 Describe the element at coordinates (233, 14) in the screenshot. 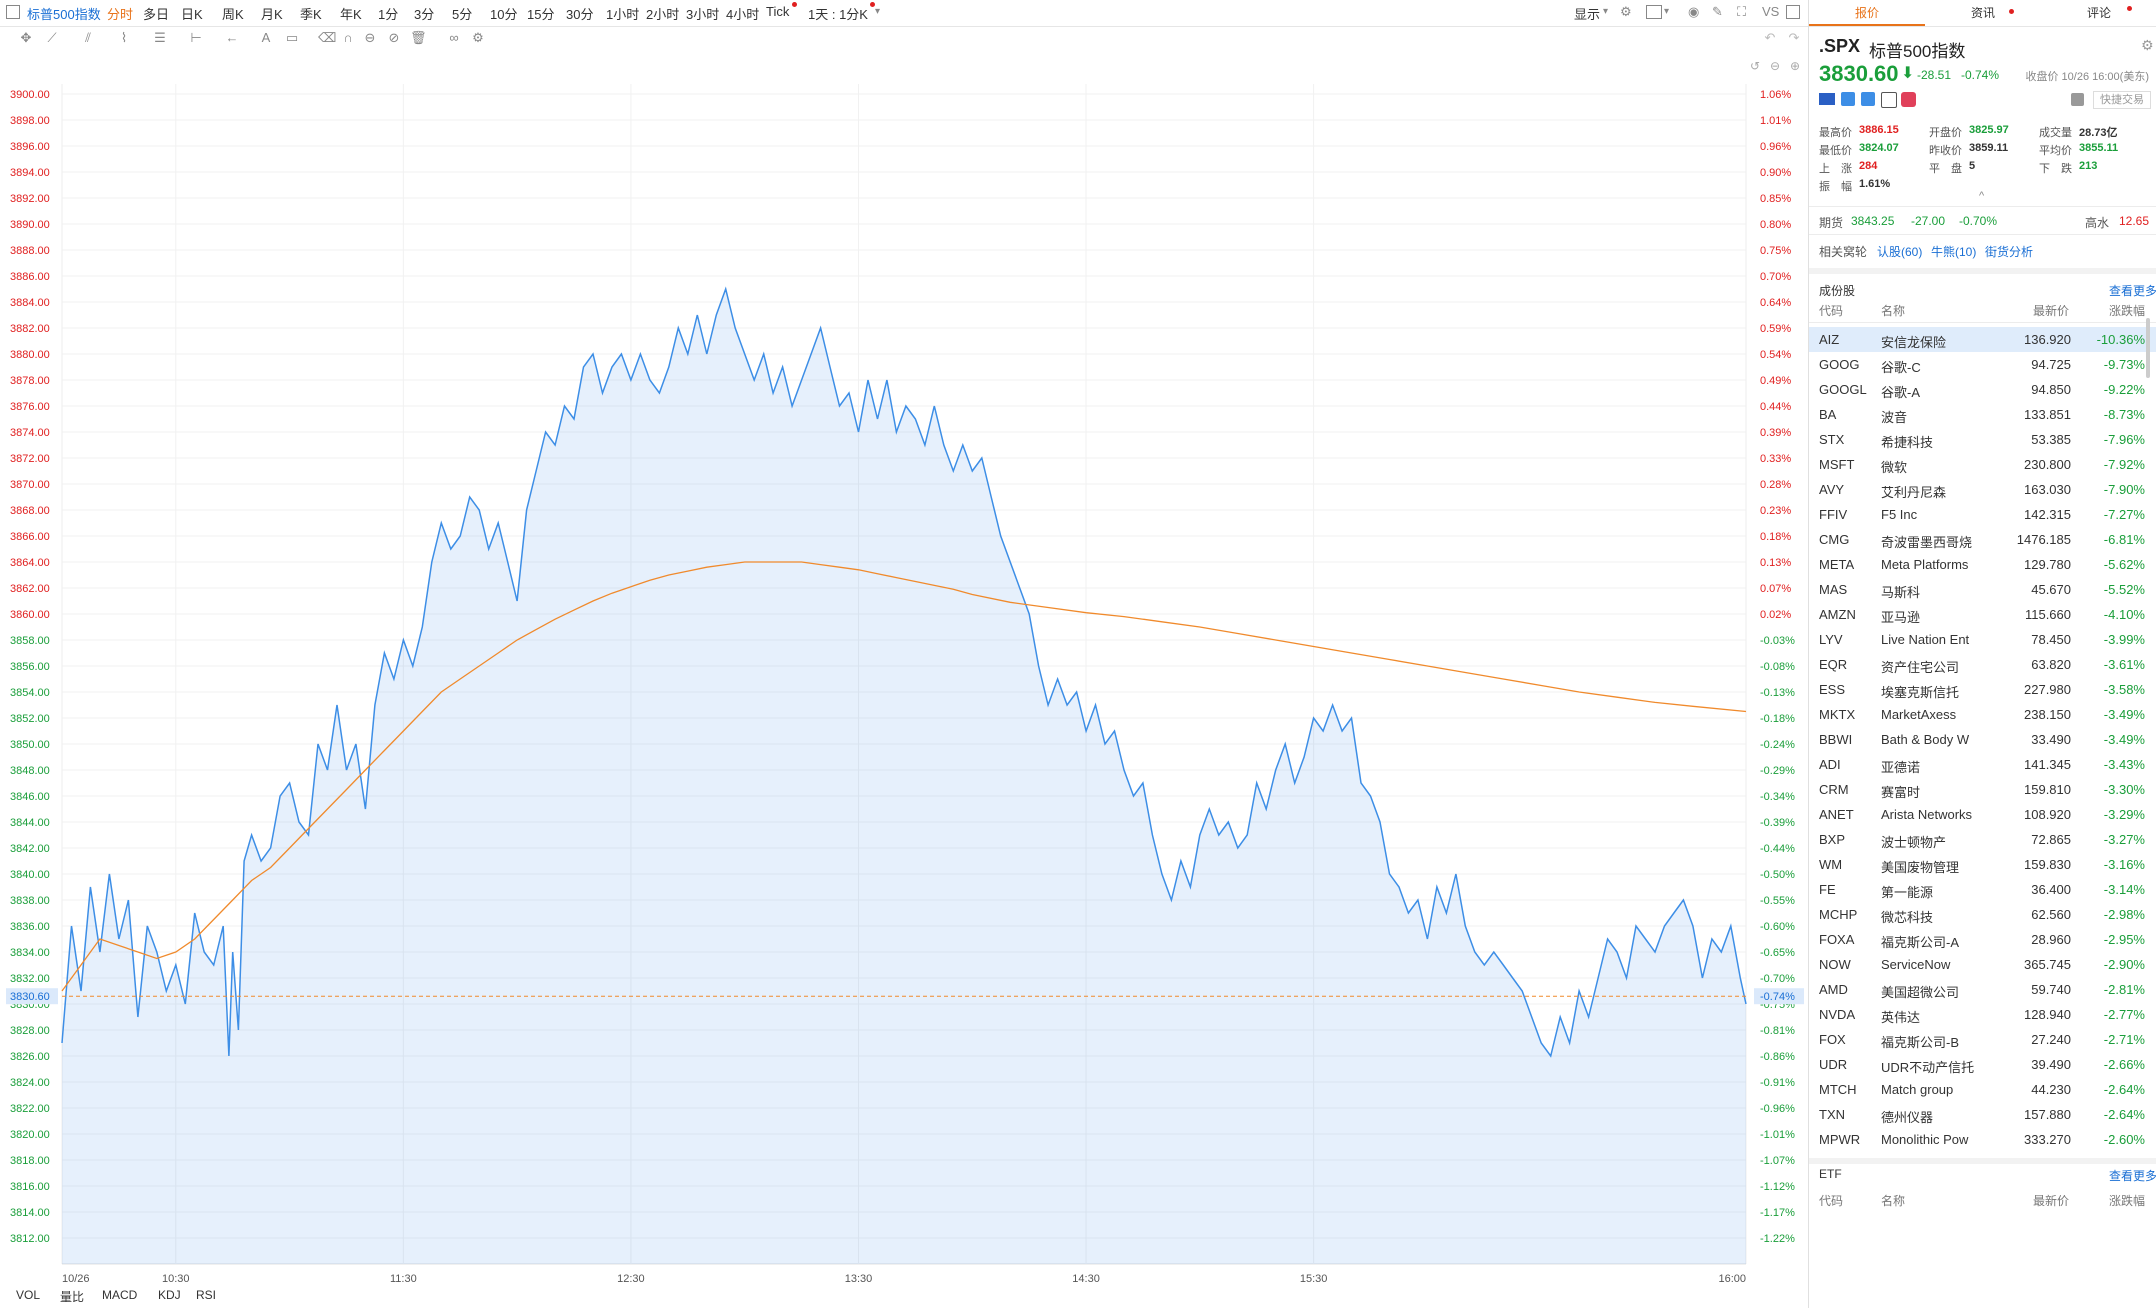

I see `timeframe-tab: 周K` at that location.